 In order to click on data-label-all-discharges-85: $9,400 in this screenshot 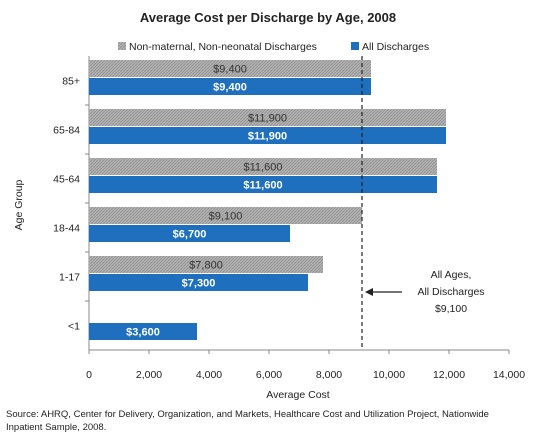, I will do `click(230, 88)`.